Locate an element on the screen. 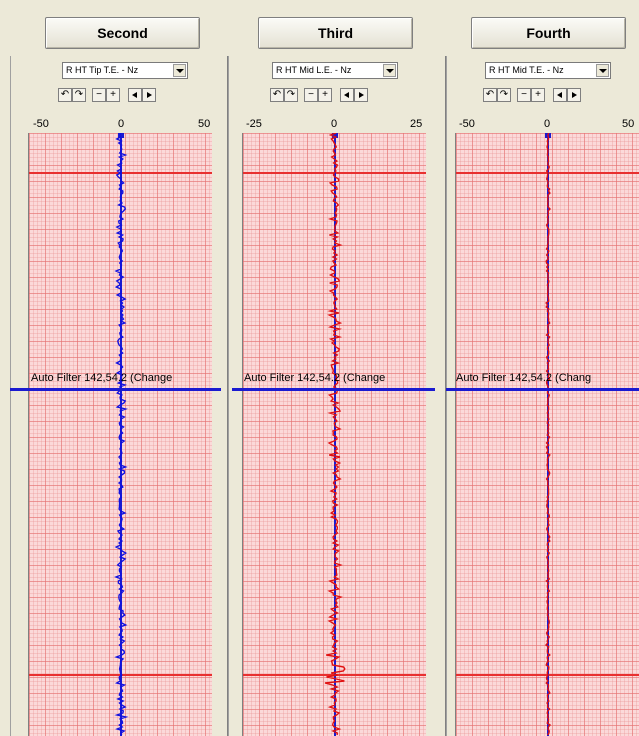 The width and height of the screenshot is (639, 736). tick-label: 25 is located at coordinates (416, 124).